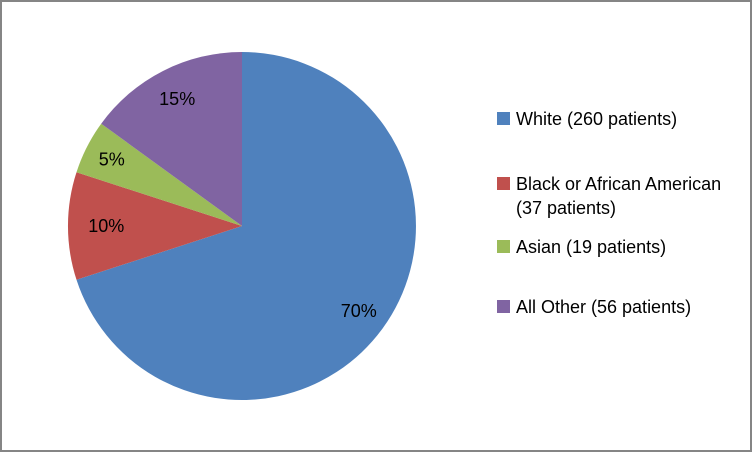 The width and height of the screenshot is (752, 452). I want to click on pie-slice-black-or-african-american, so click(155, 226).